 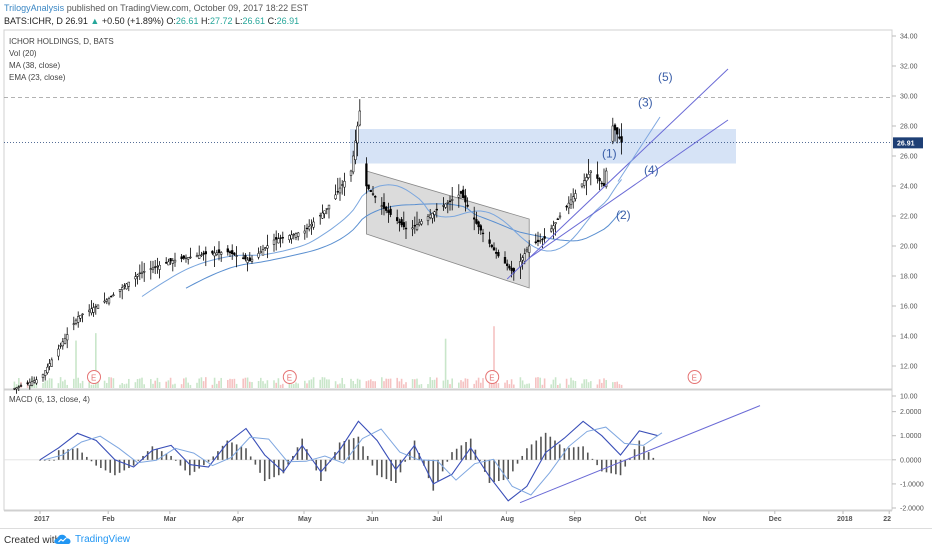 I want to click on legend-ema: EMA (23, close), so click(x=37, y=77).